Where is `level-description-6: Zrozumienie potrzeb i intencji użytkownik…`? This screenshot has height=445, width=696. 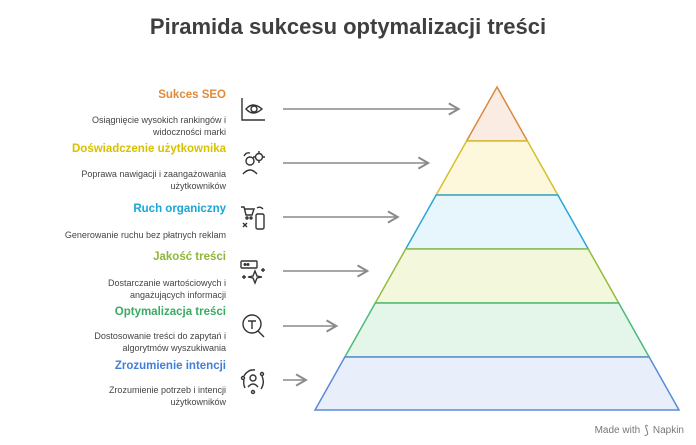
level-description-6: Zrozumienie potrzeb i intencji użytkownik… is located at coordinates (121, 396).